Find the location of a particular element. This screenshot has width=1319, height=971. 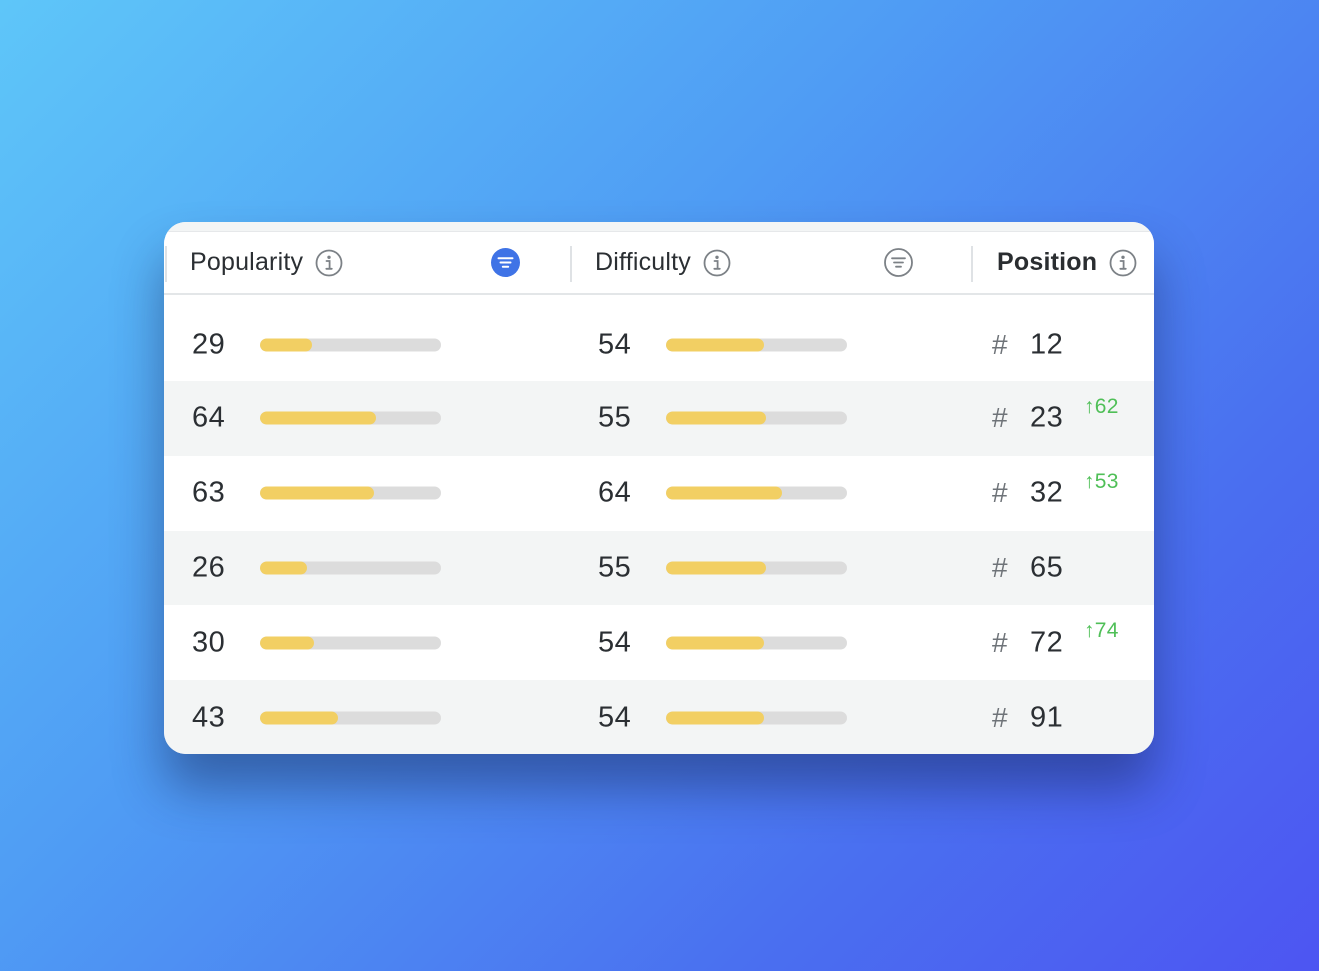

table-top-strip is located at coordinates (659, 227).